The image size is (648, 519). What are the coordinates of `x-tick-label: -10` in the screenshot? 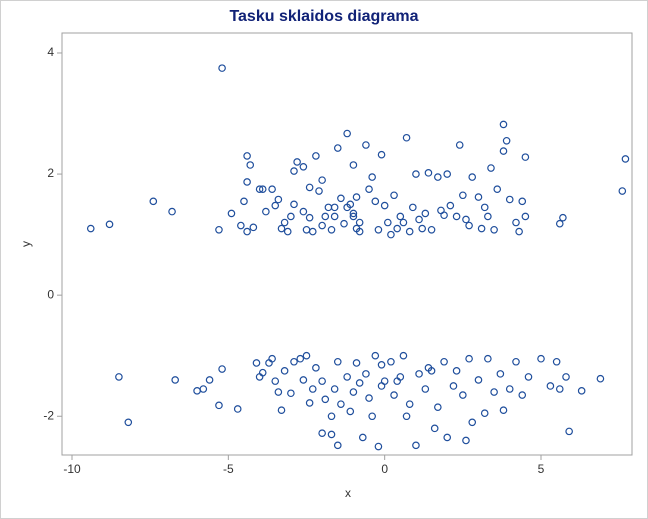 It's located at (72, 469).